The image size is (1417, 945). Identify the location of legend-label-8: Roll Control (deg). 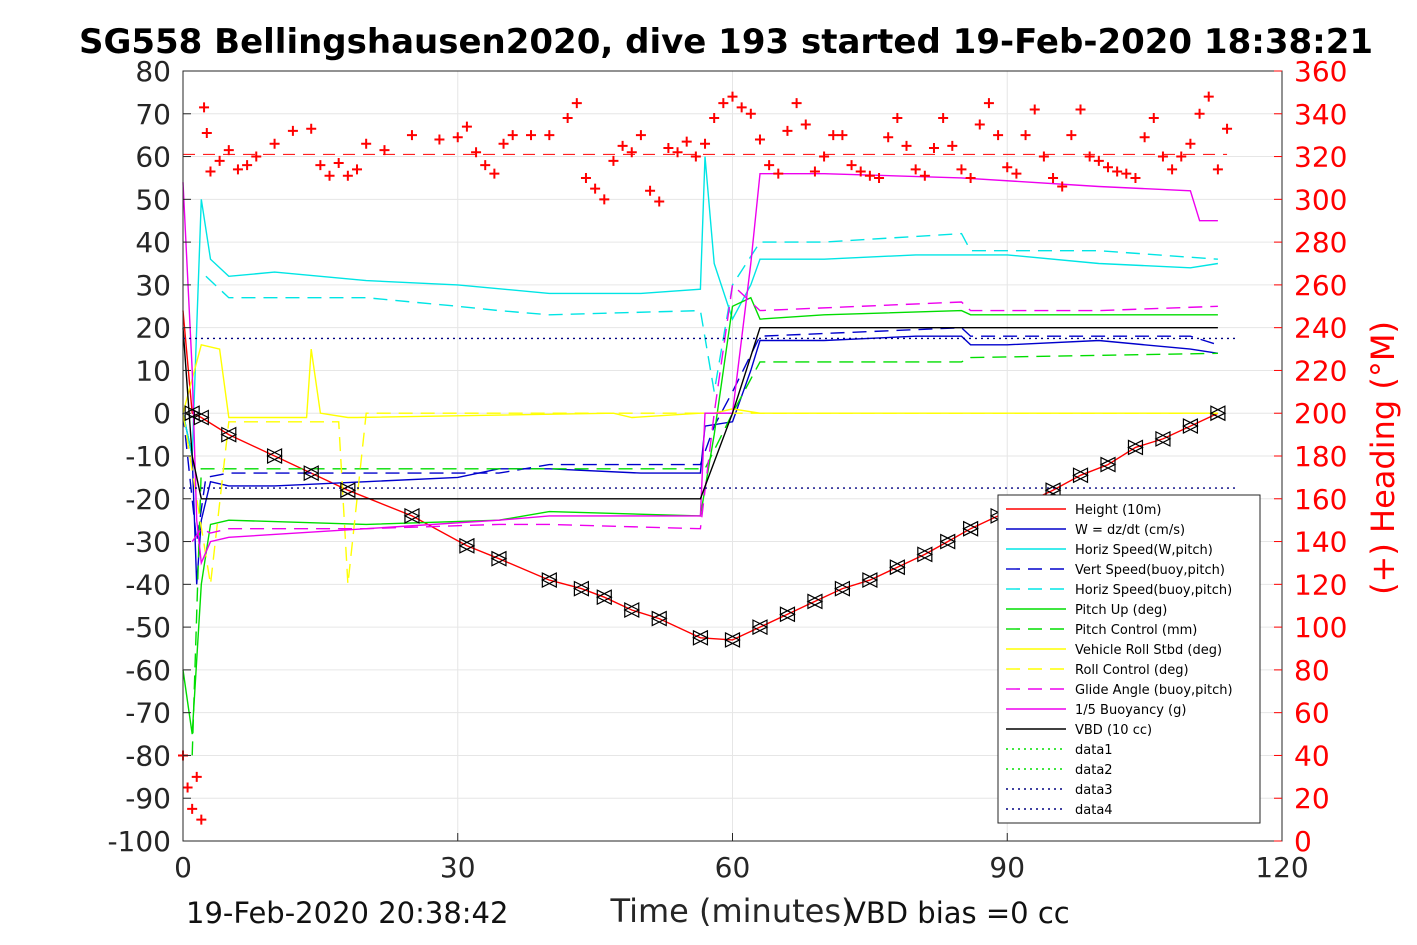
(1132, 670).